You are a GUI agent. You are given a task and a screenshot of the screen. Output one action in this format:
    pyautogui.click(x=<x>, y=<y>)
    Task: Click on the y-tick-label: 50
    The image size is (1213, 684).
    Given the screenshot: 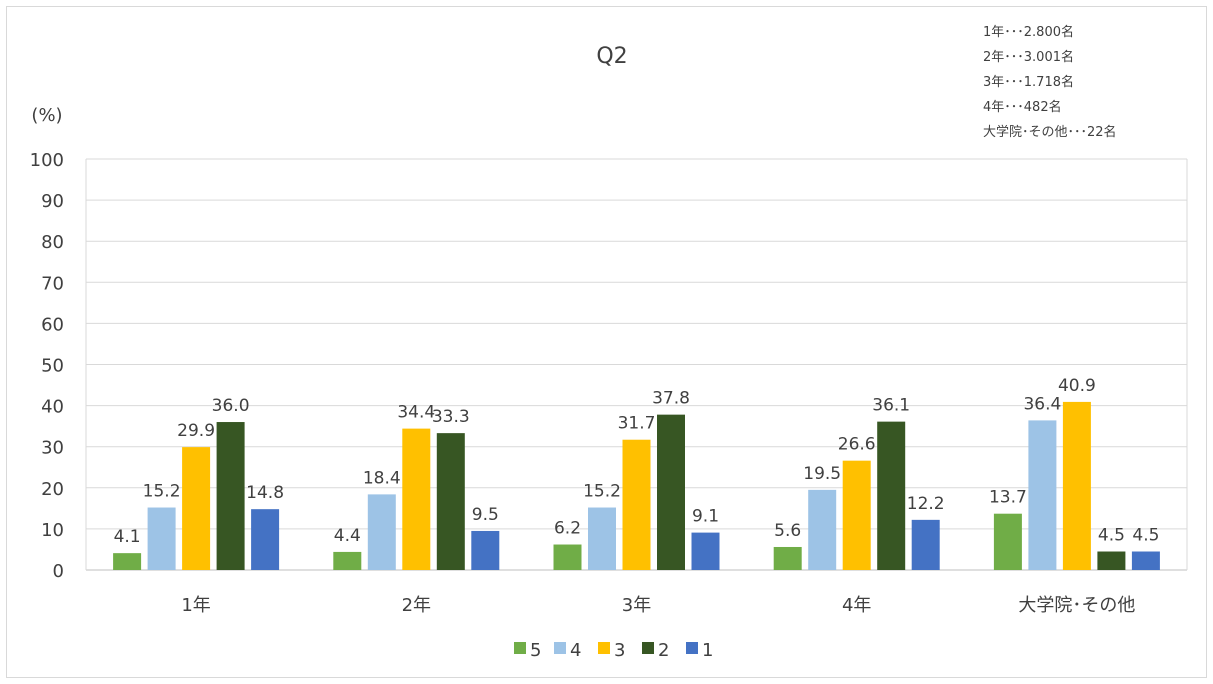 What is the action you would take?
    pyautogui.click(x=52, y=366)
    